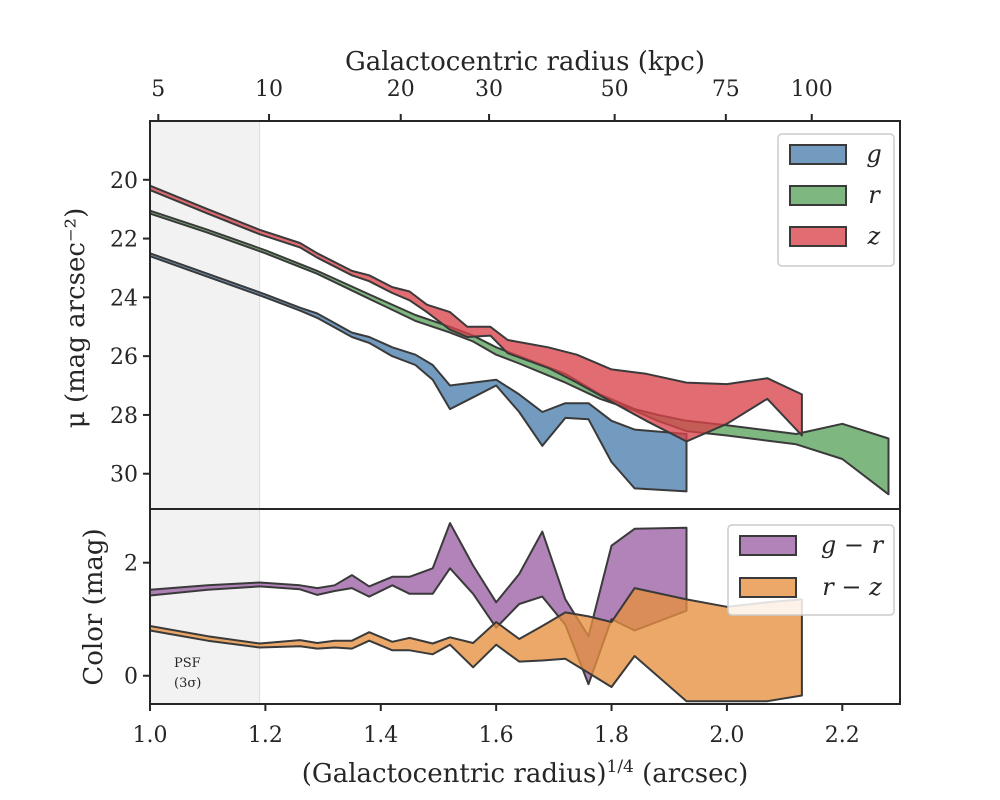 The height and width of the screenshot is (800, 1000). I want to click on y-tick-label: 20, so click(124, 181).